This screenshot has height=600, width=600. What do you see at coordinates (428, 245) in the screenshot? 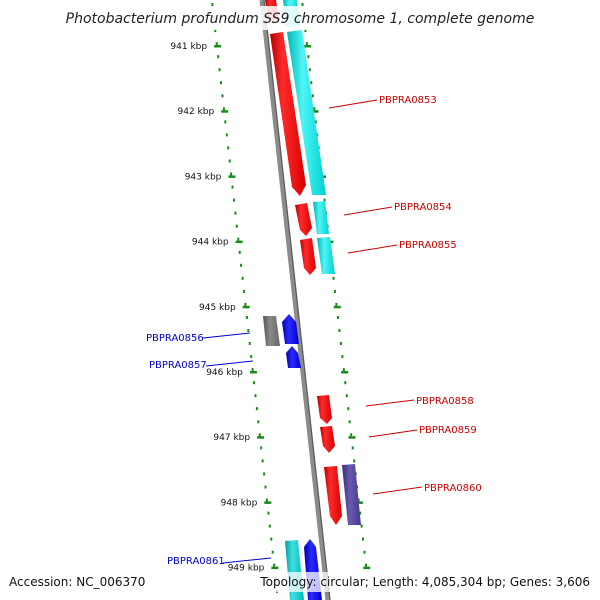
I see `gene-label: PBPRA0855` at bounding box center [428, 245].